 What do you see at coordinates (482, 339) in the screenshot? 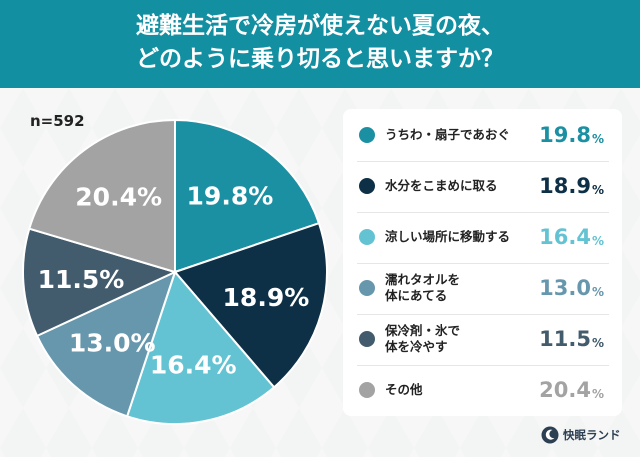
I see `legend-item-5: 保冷剤・氷で 体を冷やす 11.5%` at bounding box center [482, 339].